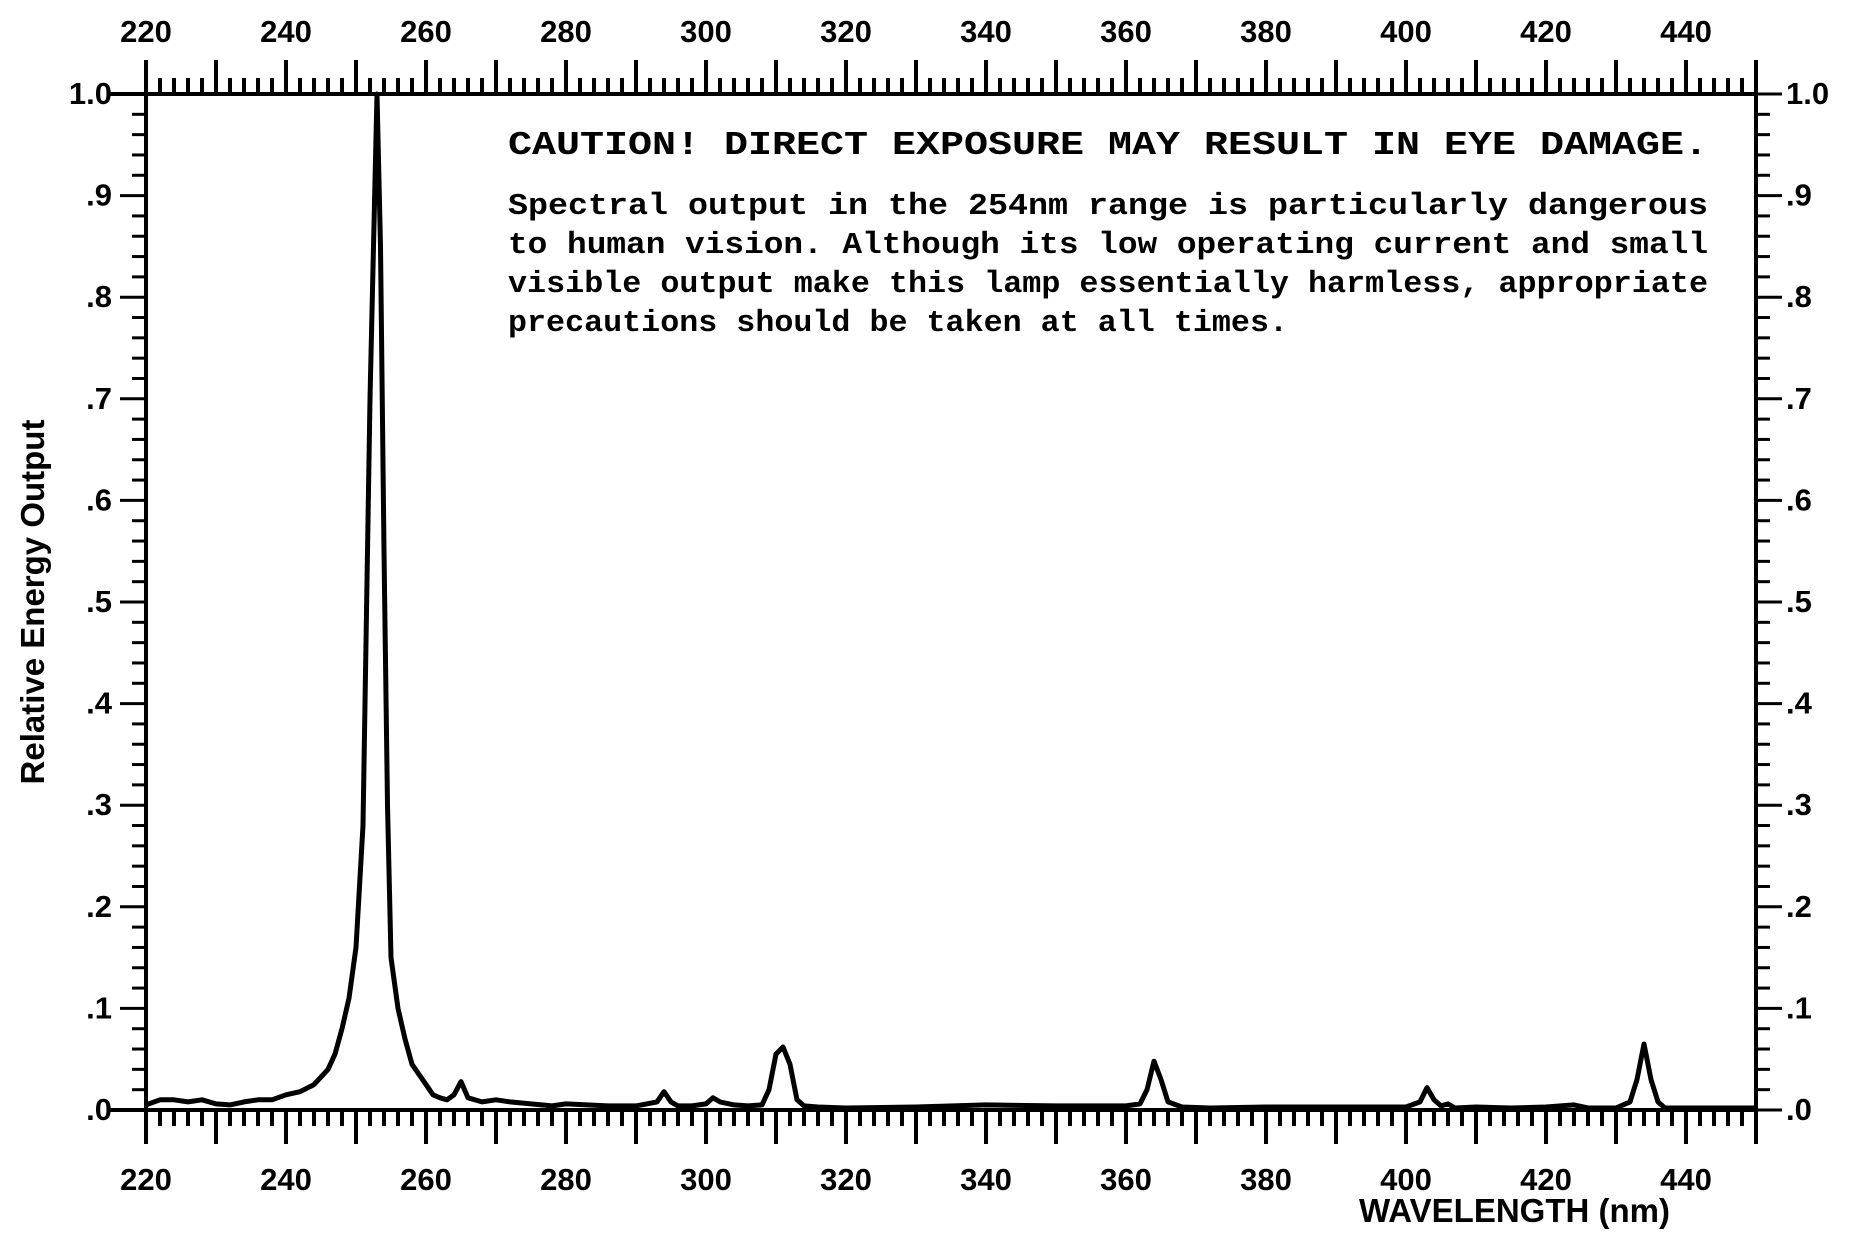  Describe the element at coordinates (1807, 93) in the screenshot. I see `y-tick-label-right: 1.0` at that location.